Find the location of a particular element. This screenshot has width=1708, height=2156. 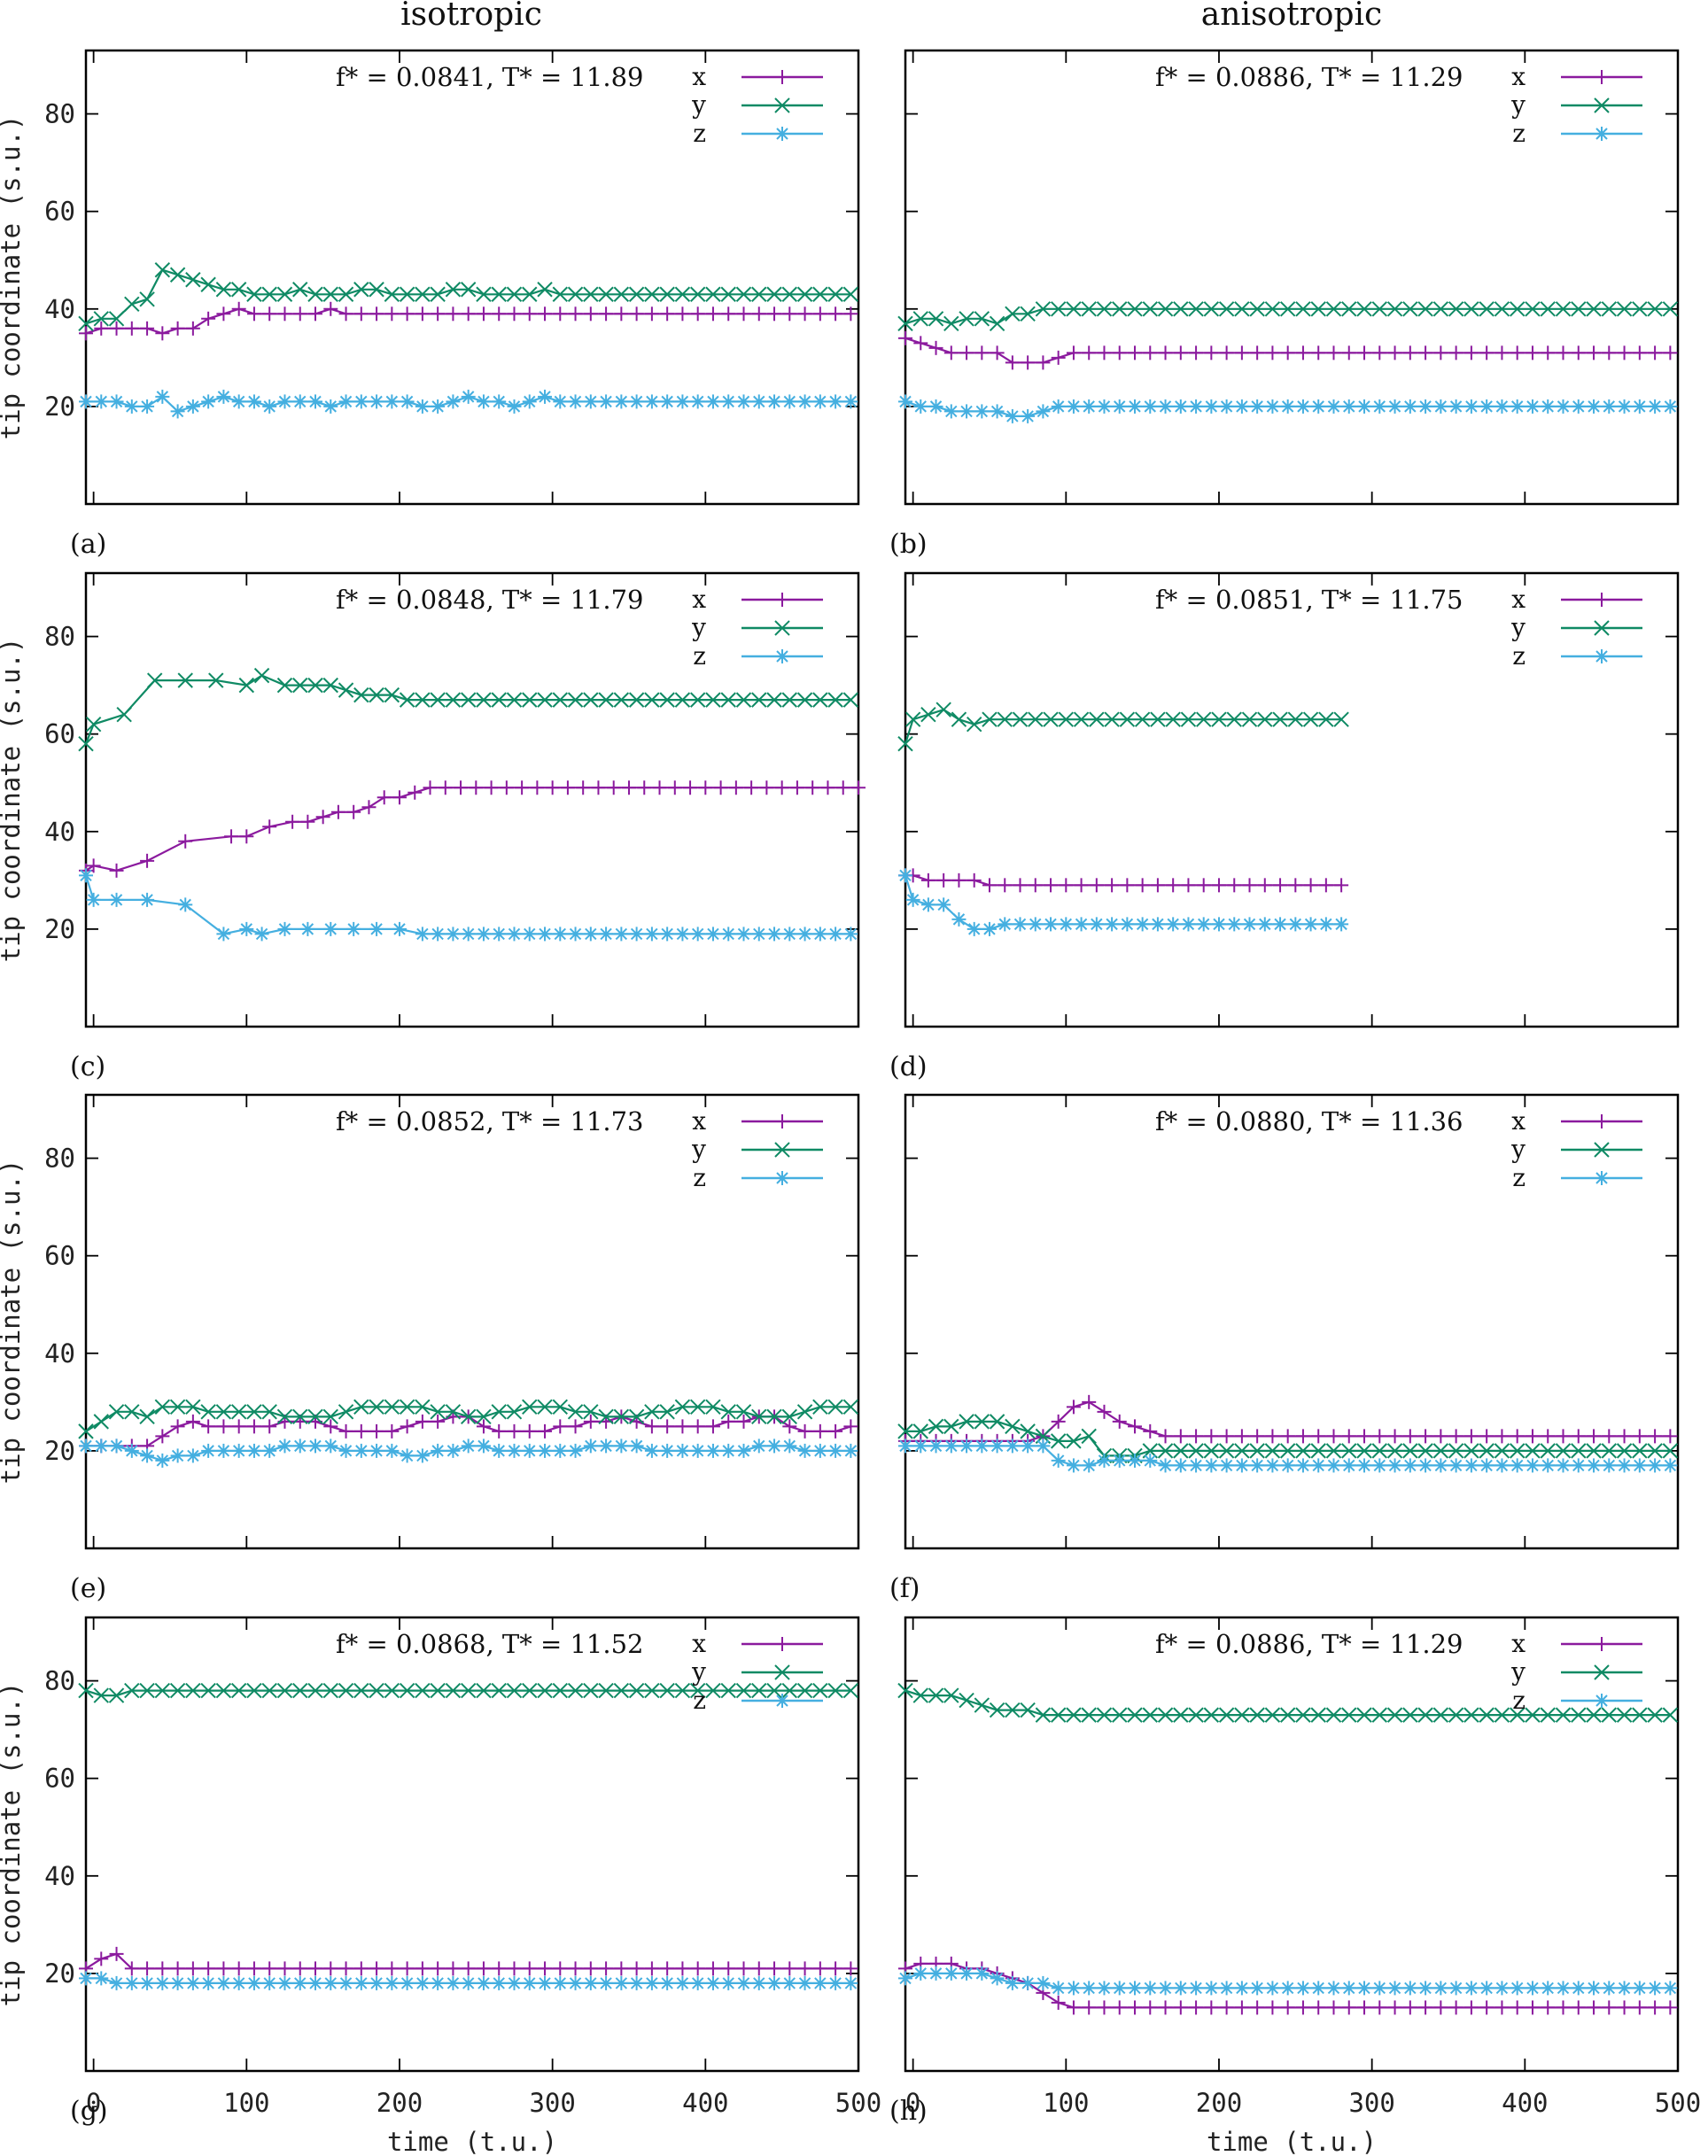

legend: xyz is located at coordinates (1576, 1672).